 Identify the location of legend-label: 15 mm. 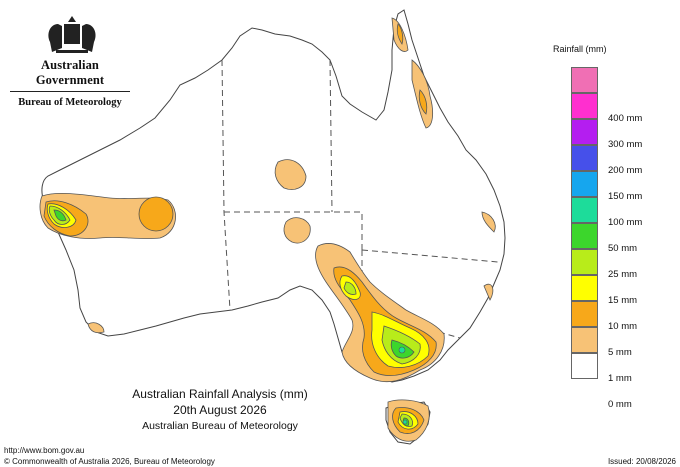
(623, 300).